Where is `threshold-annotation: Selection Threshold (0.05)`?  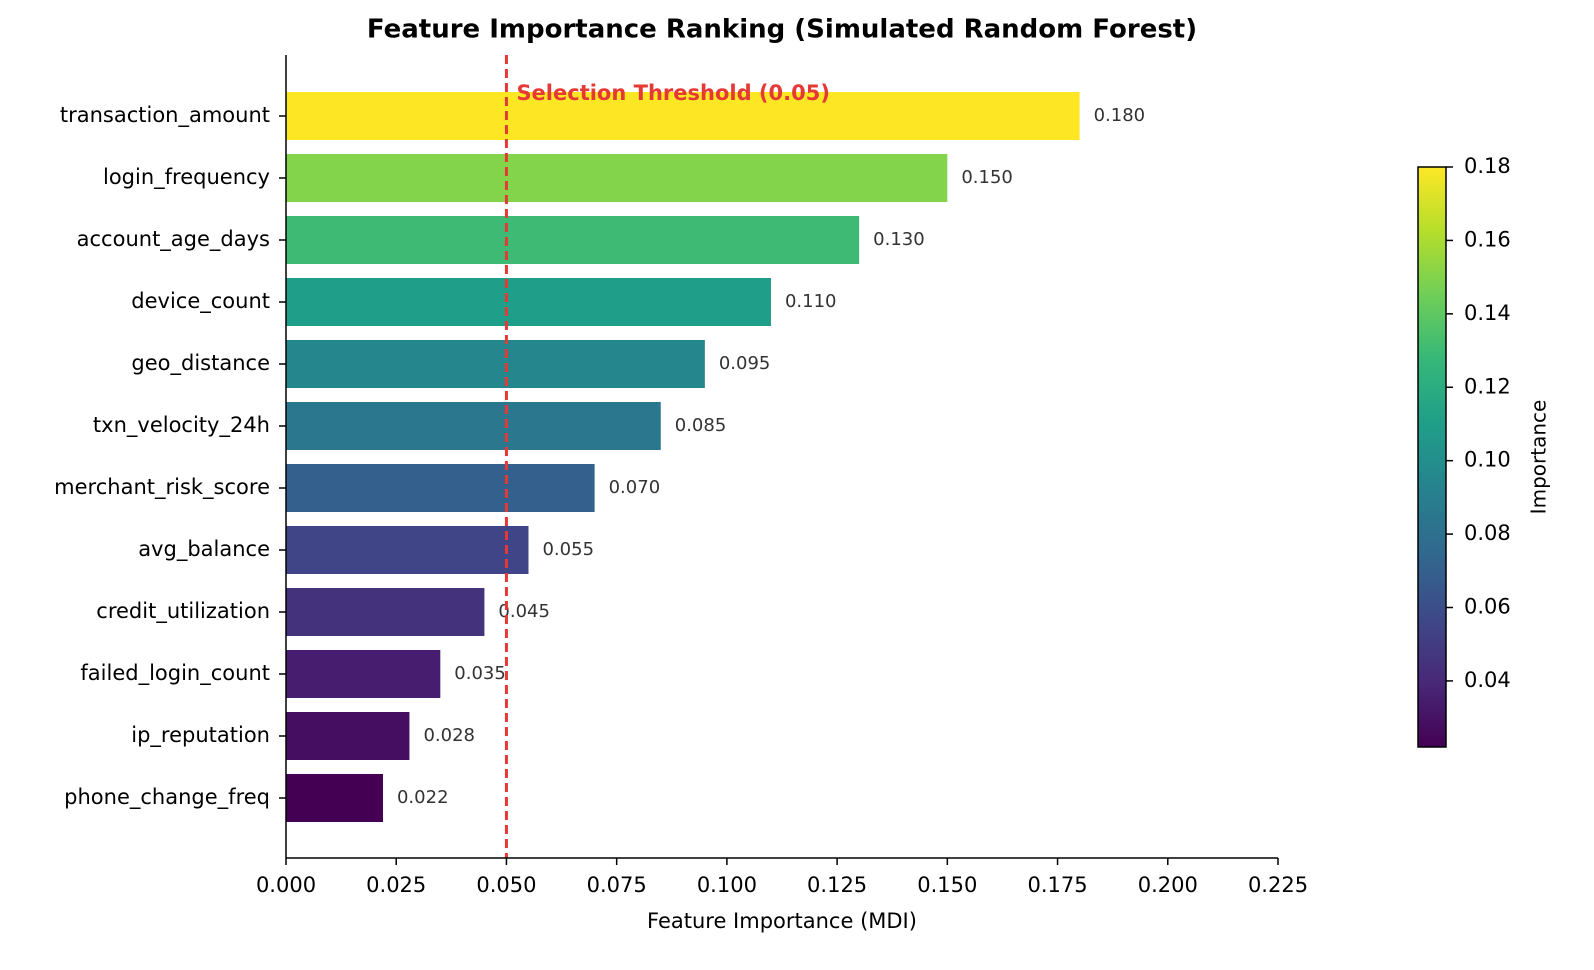 threshold-annotation: Selection Threshold (0.05) is located at coordinates (672, 93).